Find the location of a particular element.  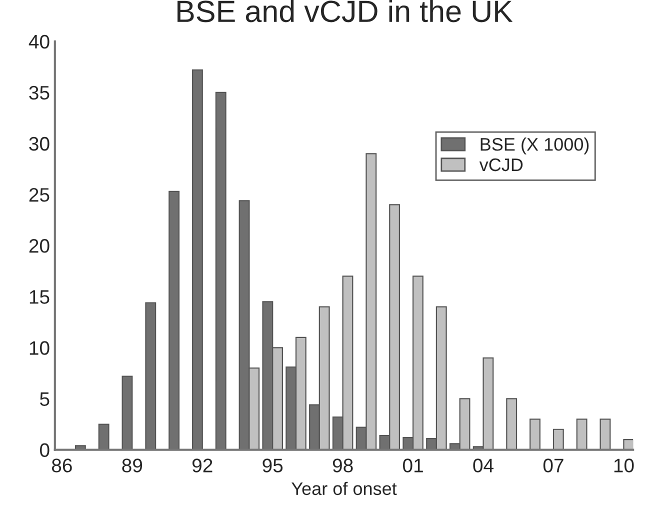

y-tick-label: 25 is located at coordinates (39, 195).